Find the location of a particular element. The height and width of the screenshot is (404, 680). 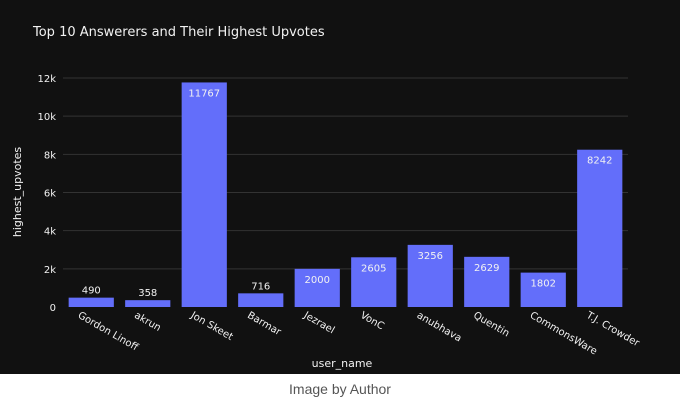

x-tick-label: Jezrael is located at coordinates (318, 323).